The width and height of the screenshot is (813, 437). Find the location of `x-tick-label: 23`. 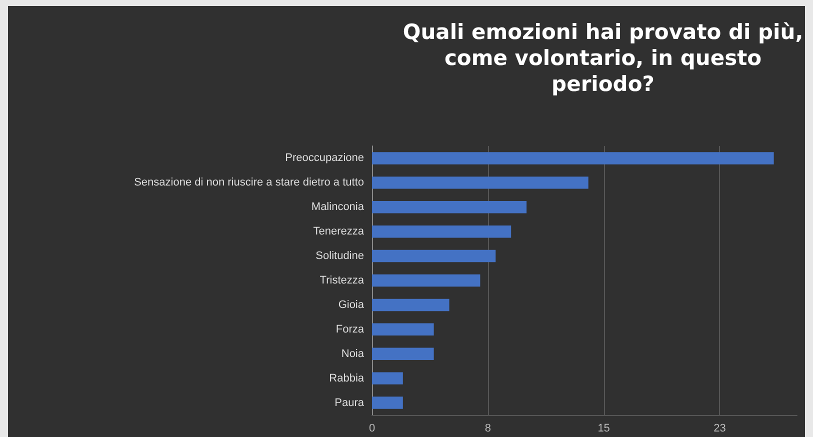

x-tick-label: 23 is located at coordinates (720, 428).